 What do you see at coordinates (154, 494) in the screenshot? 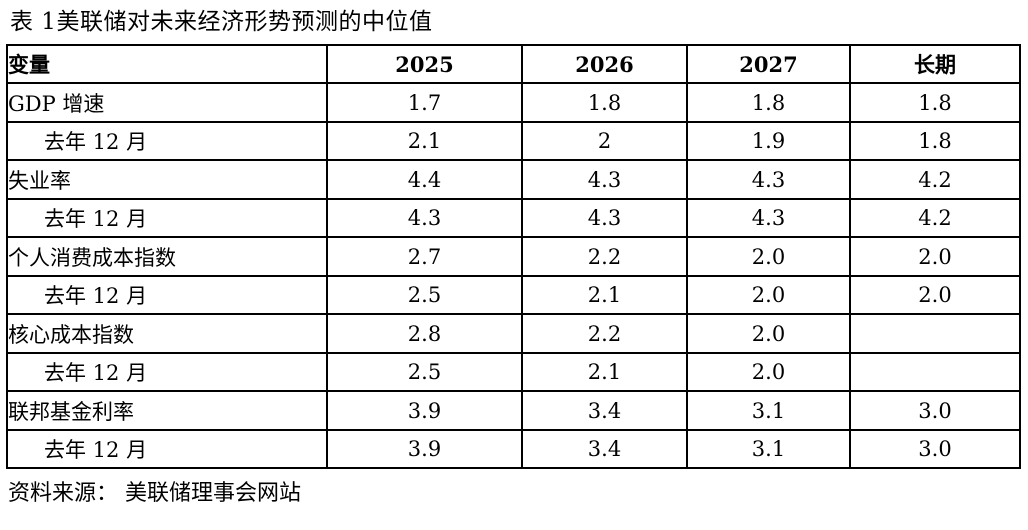
I see `source-note: 资料来源： 美联储理事会网站` at bounding box center [154, 494].